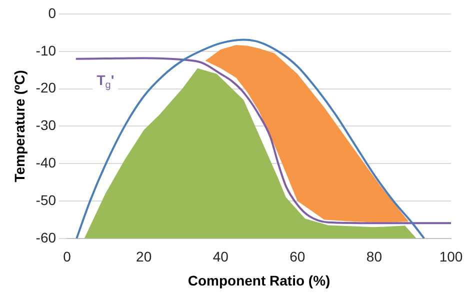  I want to click on y-tick-label: 0, so click(52, 12).